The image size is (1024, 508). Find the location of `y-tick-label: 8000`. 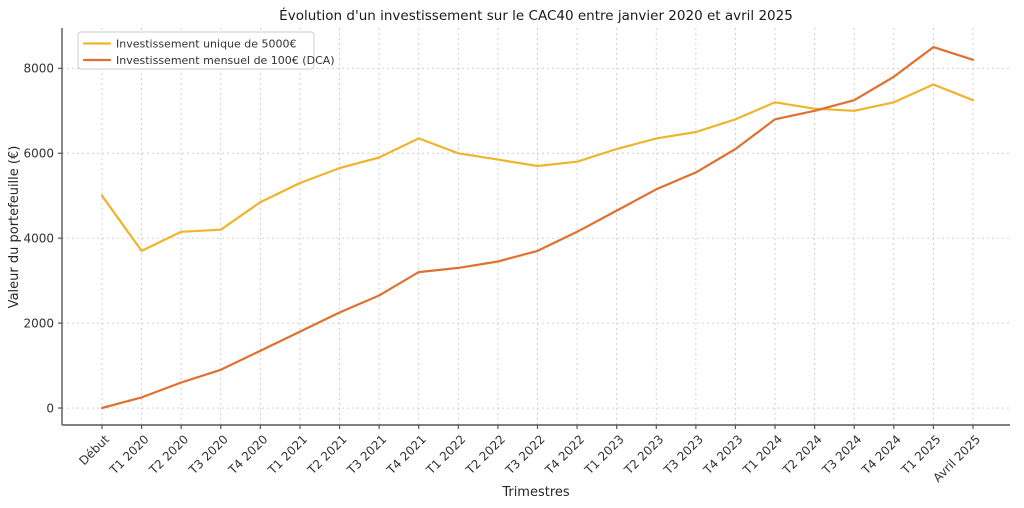

y-tick-label: 8000 is located at coordinates (38, 69).